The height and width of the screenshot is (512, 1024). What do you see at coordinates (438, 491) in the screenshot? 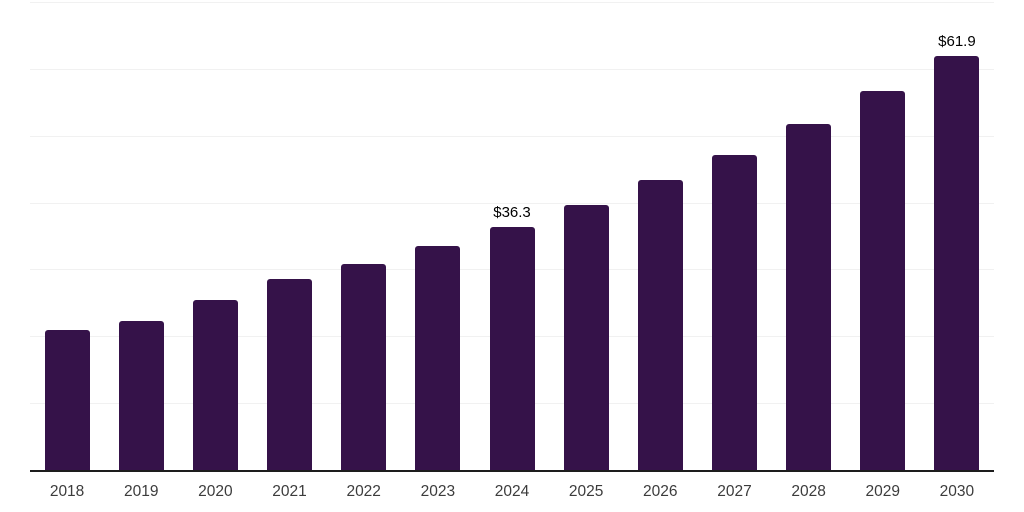
I see `x-tick-label-2023: 2023` at bounding box center [438, 491].